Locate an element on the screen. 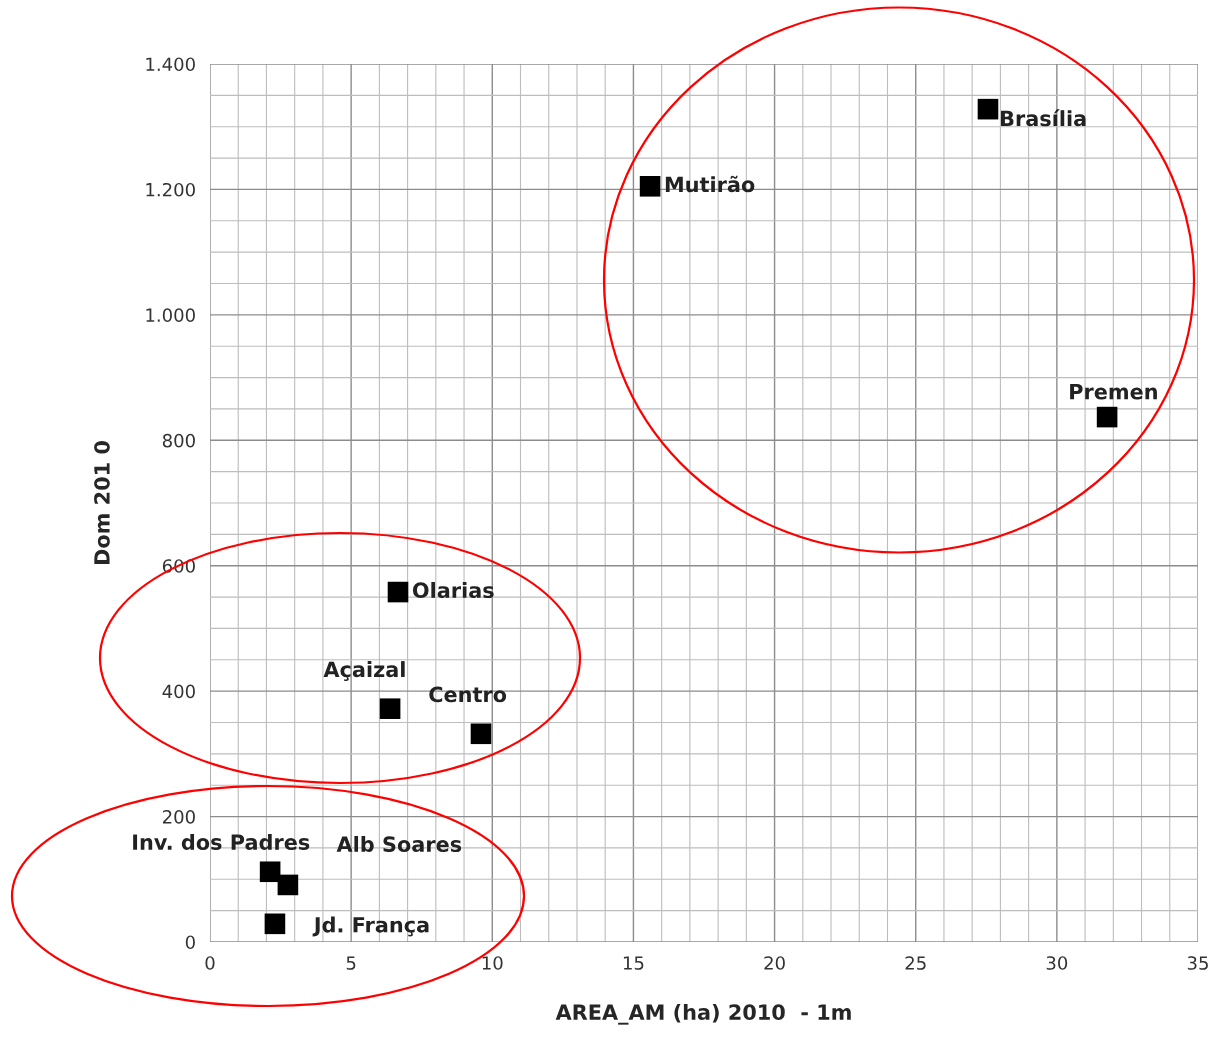 This screenshot has width=1211, height=1060. x-tick-label: 35 is located at coordinates (1197, 963).